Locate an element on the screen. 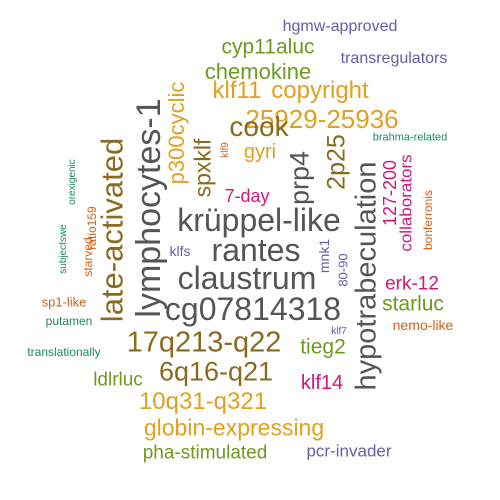 The height and width of the screenshot is (500, 500). word-cg07814318: cg07814318 is located at coordinates (253, 309).